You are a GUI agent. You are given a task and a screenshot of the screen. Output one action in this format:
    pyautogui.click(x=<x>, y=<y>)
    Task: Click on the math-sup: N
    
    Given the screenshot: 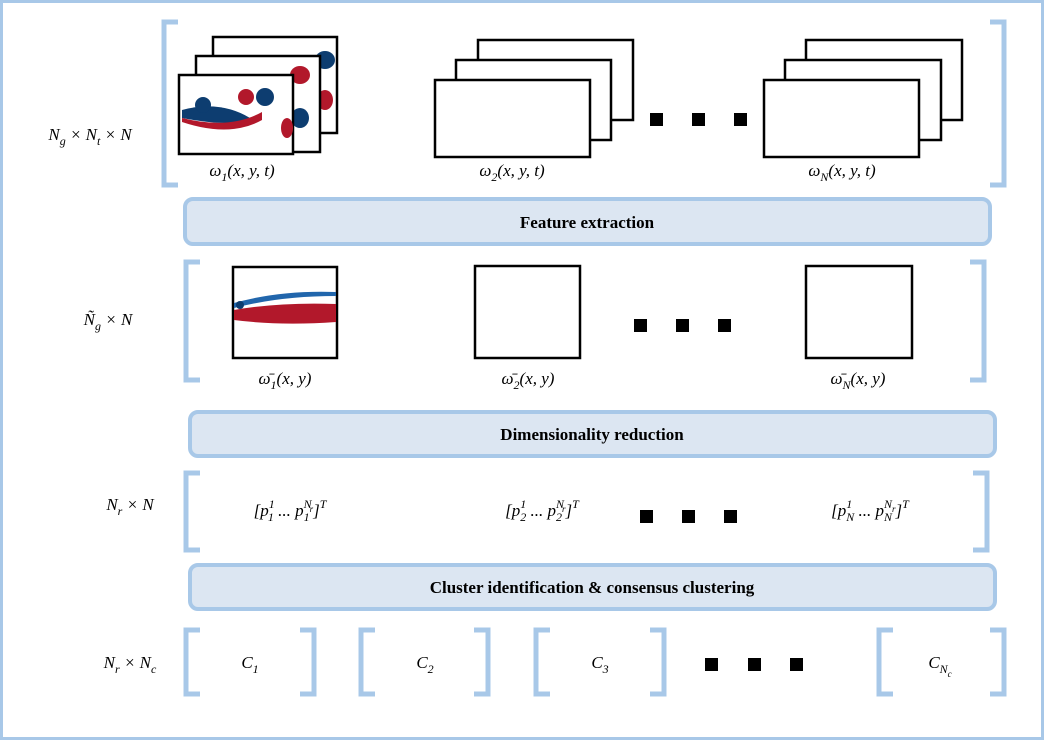 What is the action you would take?
    pyautogui.click(x=888, y=504)
    